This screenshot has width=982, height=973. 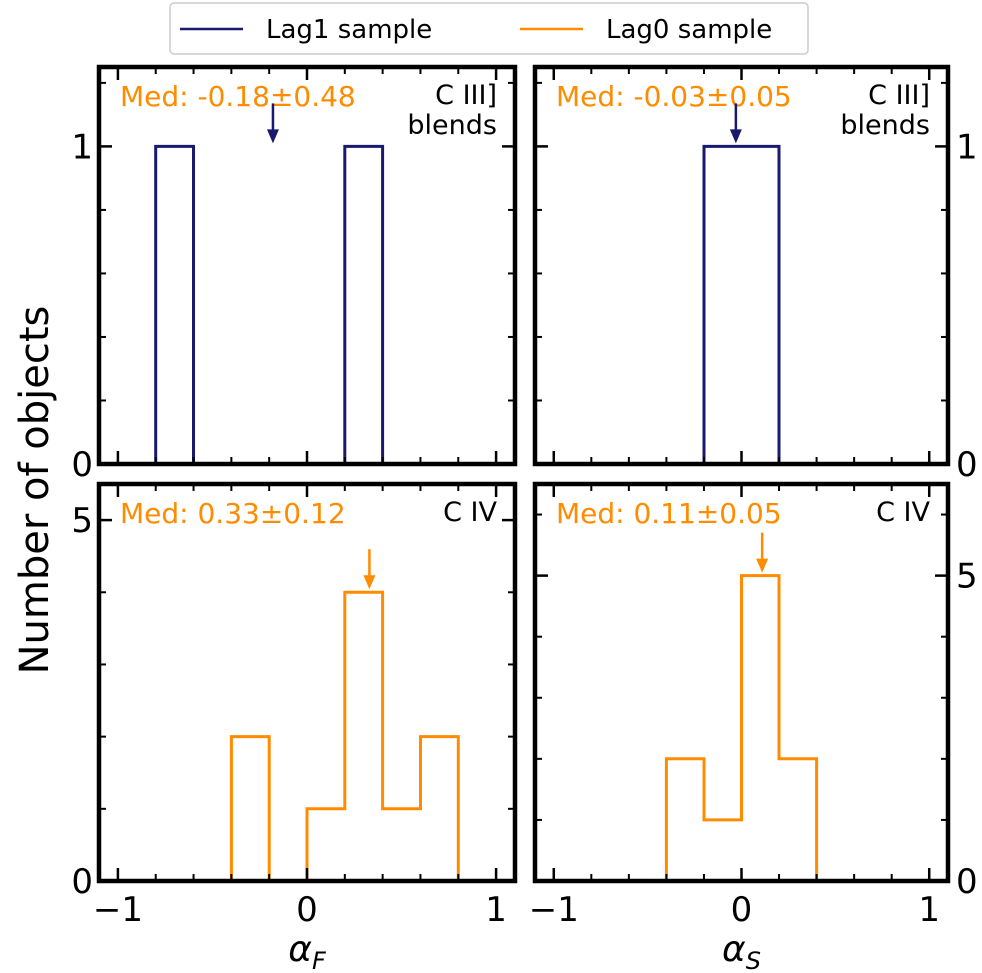 I want to click on legend-frame, so click(x=489, y=28).